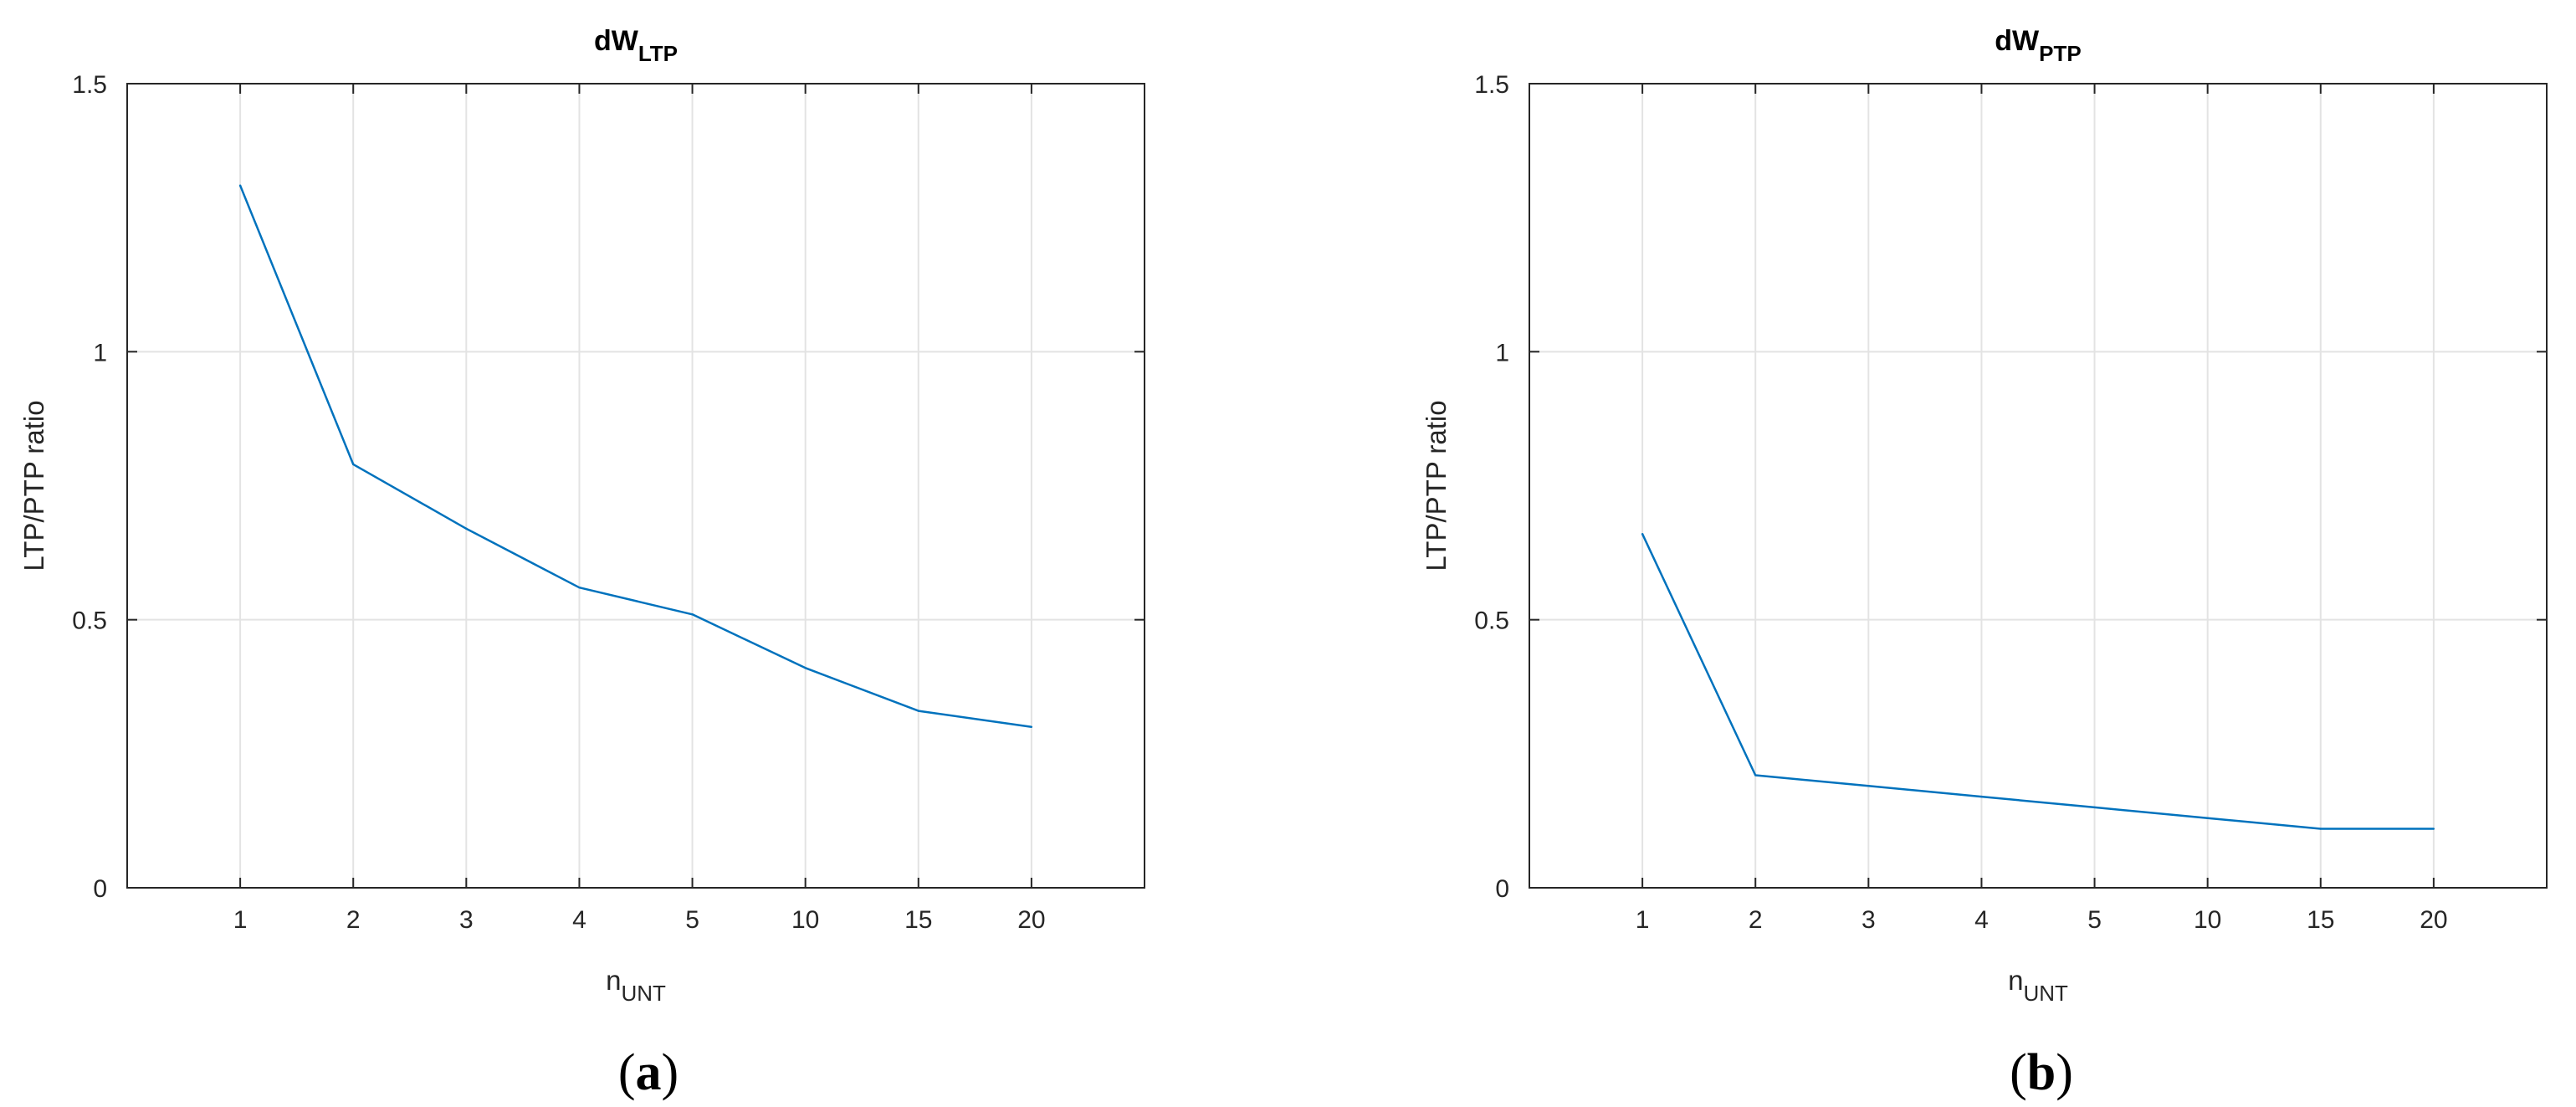  I want to click on panel-label-letter: b, so click(2042, 1072).